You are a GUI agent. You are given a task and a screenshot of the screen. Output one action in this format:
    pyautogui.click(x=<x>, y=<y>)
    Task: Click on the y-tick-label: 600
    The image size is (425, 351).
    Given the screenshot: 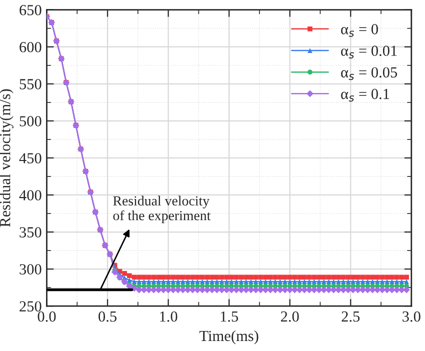 What is the action you would take?
    pyautogui.click(x=31, y=47)
    